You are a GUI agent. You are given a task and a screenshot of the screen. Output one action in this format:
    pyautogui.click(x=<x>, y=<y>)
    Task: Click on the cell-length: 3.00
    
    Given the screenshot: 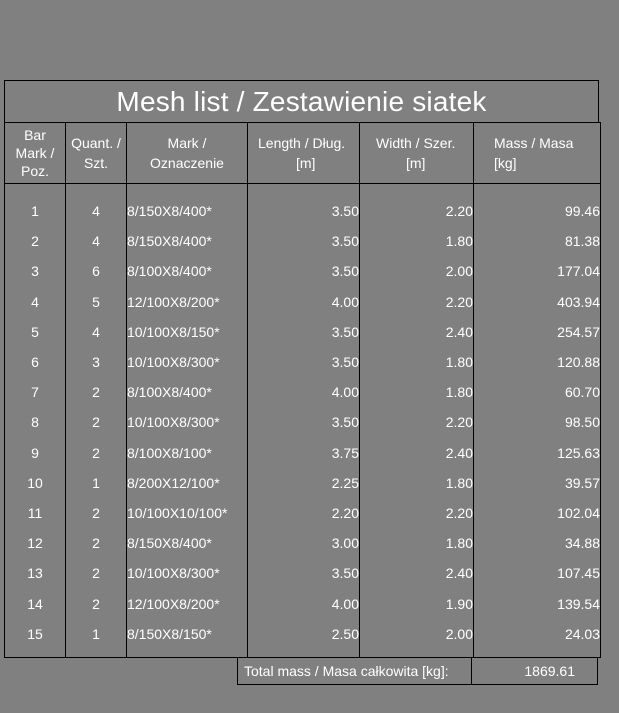 What is the action you would take?
    pyautogui.click(x=303, y=543)
    